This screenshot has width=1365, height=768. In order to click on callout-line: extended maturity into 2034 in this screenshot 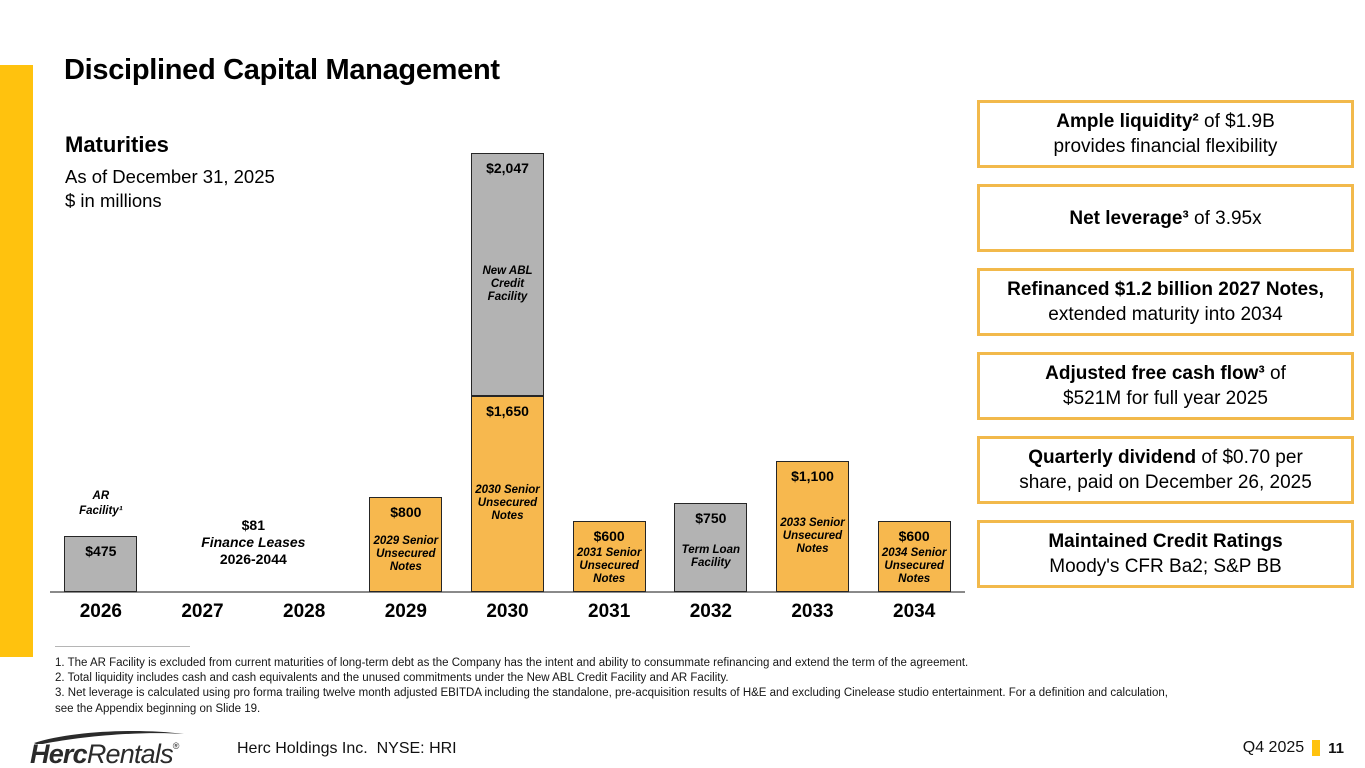, I will do `click(1165, 314)`.